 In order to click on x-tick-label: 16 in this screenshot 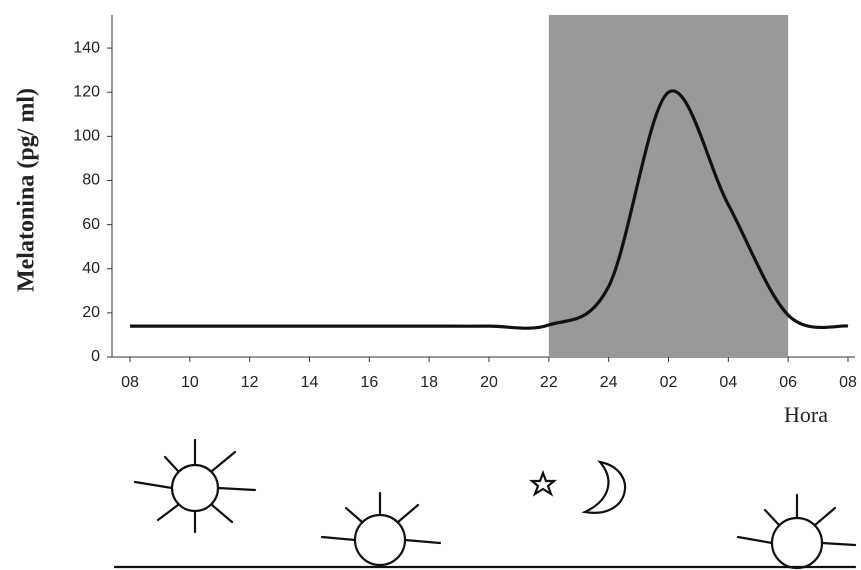, I will do `click(369, 382)`.